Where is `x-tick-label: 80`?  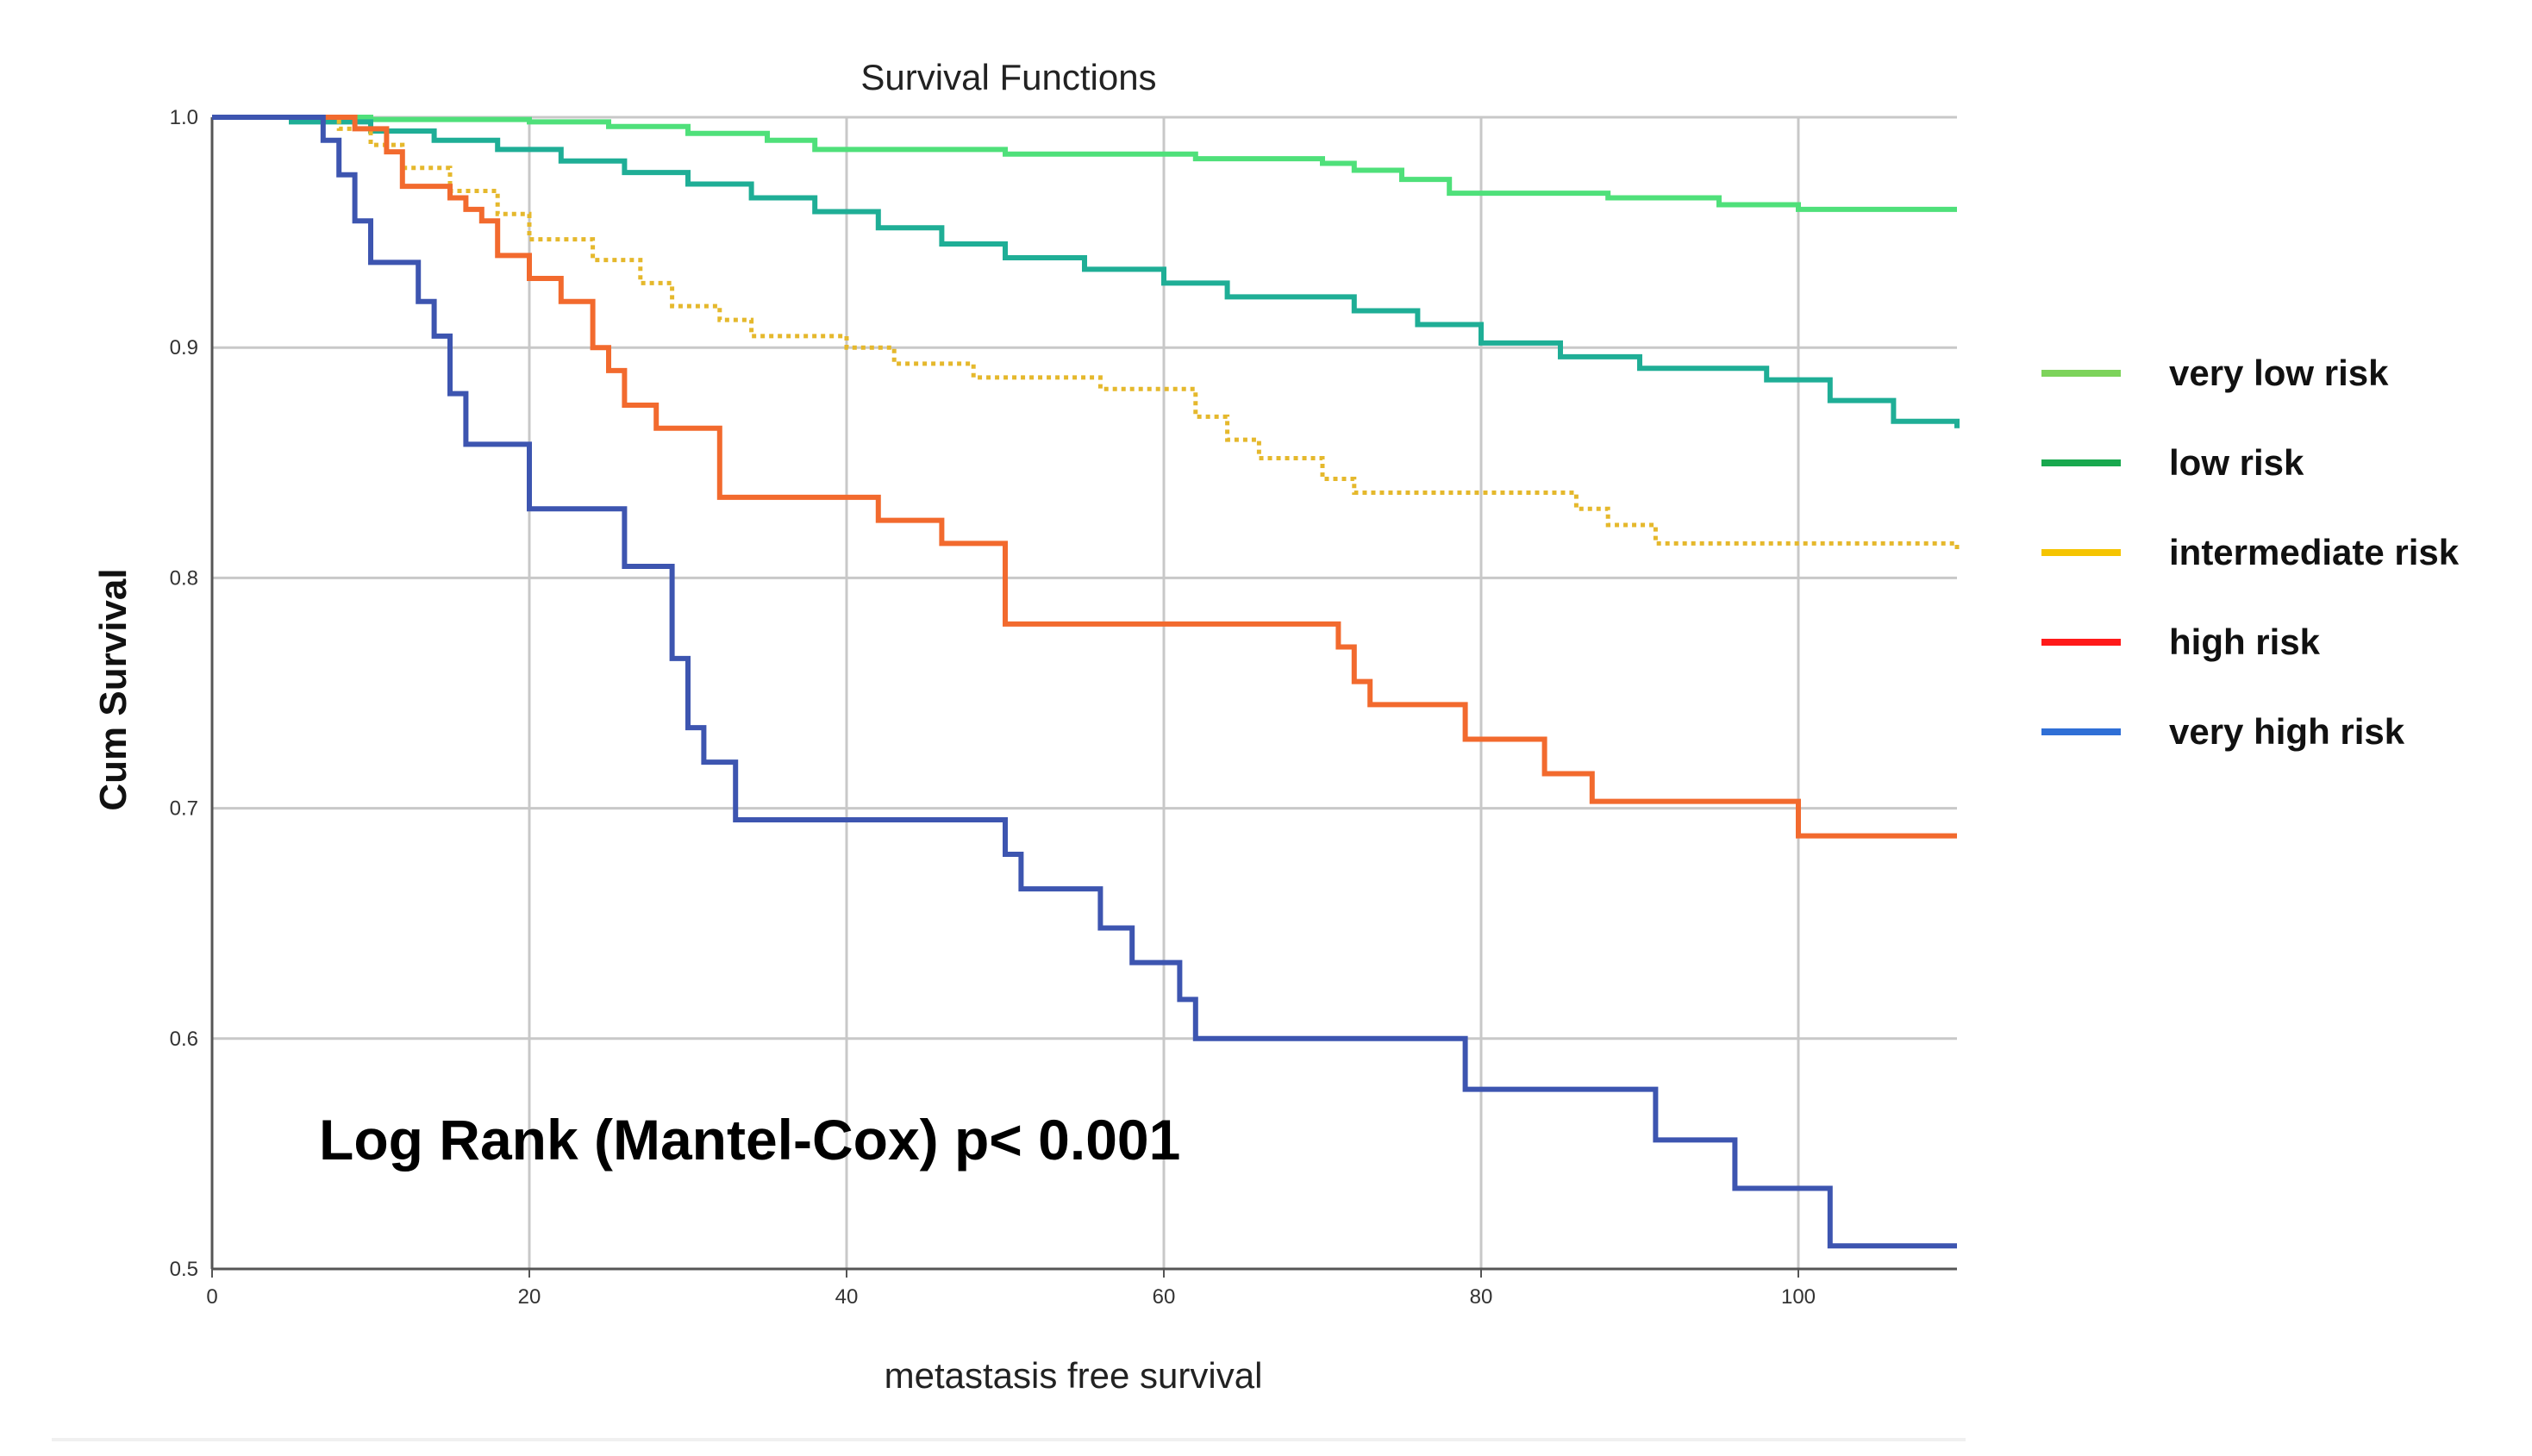
x-tick-label: 80 is located at coordinates (1482, 1297).